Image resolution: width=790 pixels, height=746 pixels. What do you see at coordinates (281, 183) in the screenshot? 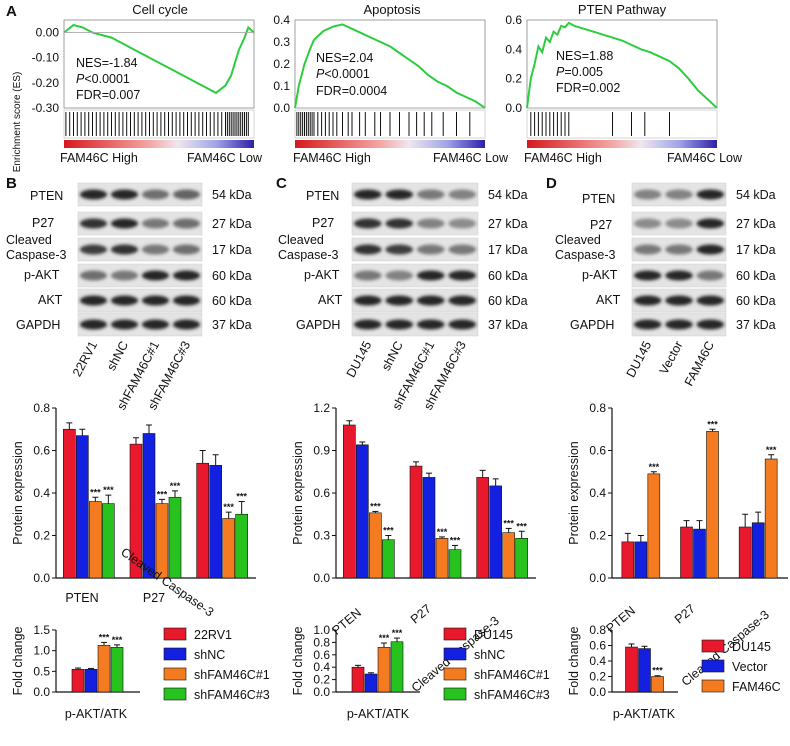
I see `panel-label-C: C` at bounding box center [281, 183].